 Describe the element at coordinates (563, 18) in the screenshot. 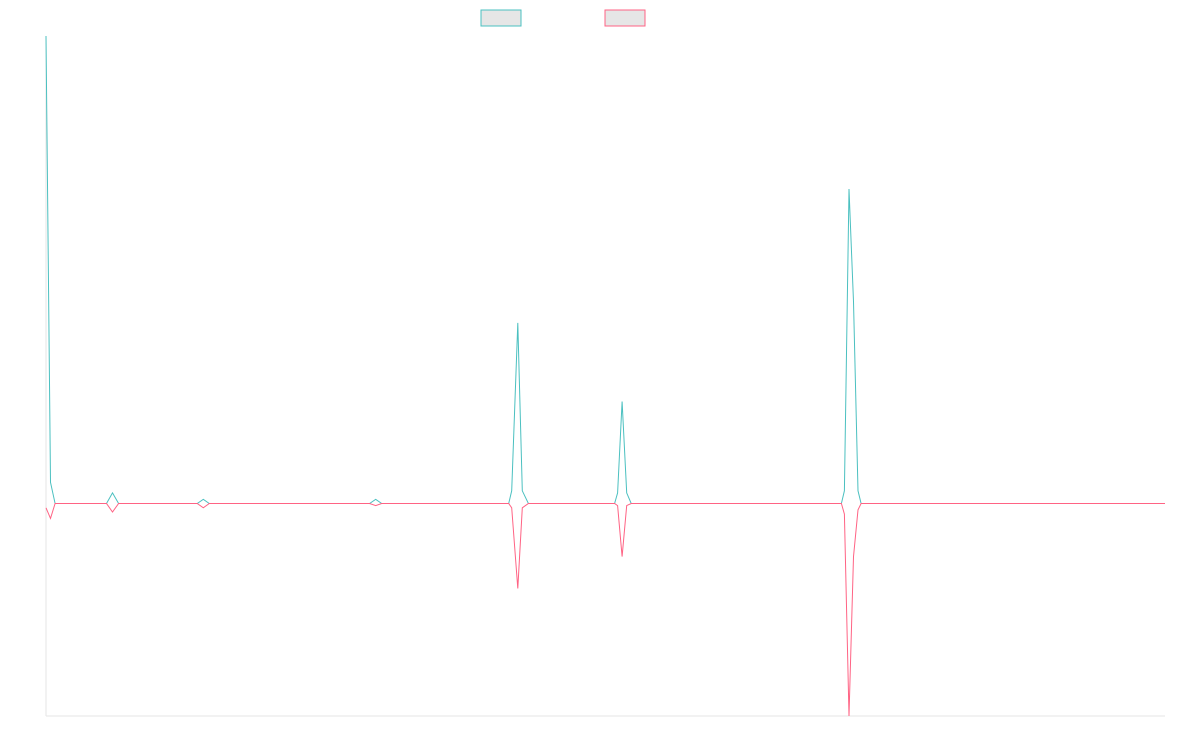

I see `legend` at that location.